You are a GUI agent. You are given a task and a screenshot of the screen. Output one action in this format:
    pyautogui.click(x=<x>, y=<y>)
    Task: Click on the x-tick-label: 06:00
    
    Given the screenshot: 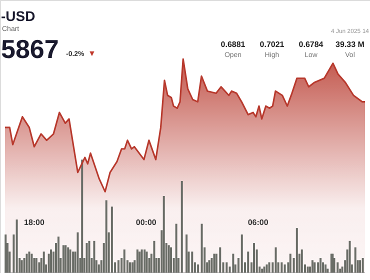 What is the action you would take?
    pyautogui.click(x=258, y=222)
    